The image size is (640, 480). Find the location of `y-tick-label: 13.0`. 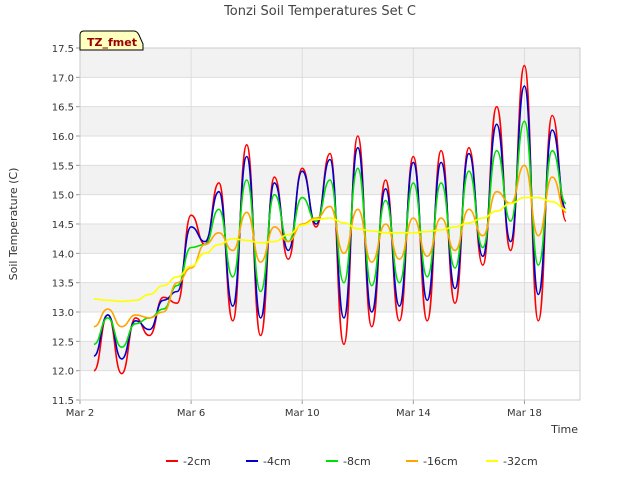

y-tick-label: 13.0 is located at coordinates (63, 313).